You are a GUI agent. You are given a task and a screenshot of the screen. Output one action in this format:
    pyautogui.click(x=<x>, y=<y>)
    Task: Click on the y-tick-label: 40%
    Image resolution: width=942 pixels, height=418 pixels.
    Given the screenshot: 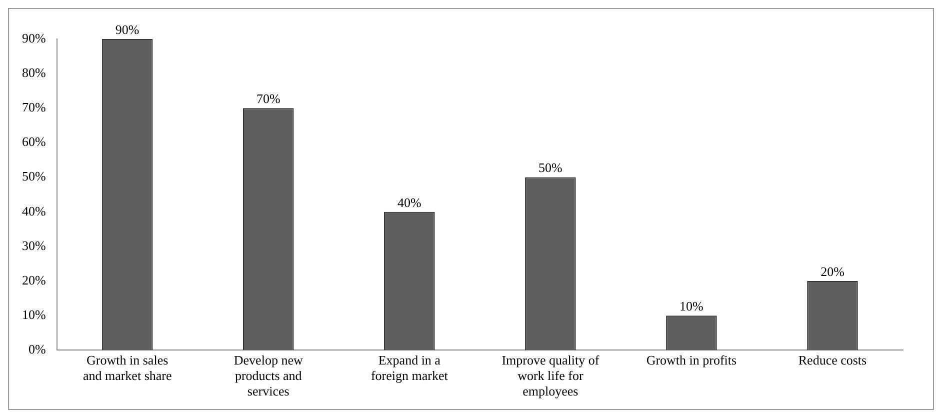 What is the action you would take?
    pyautogui.click(x=34, y=210)
    